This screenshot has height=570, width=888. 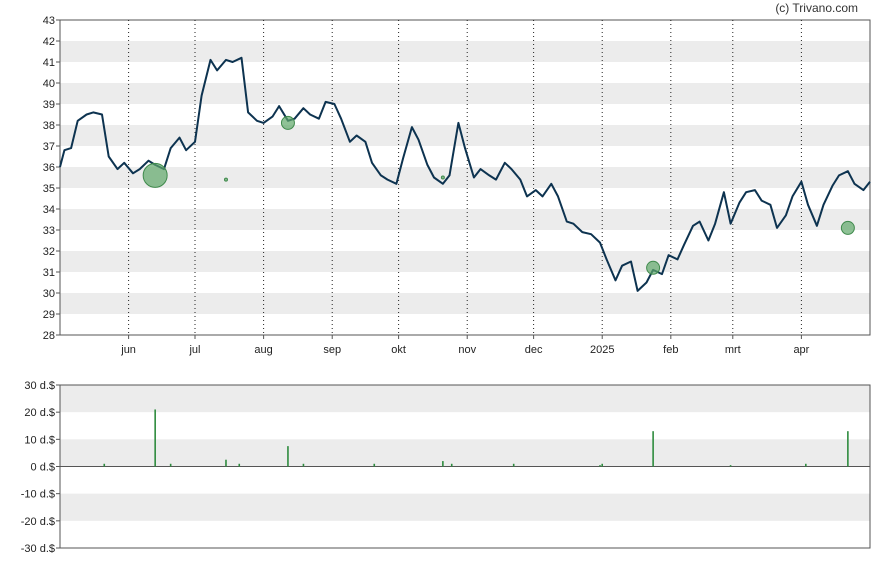 What do you see at coordinates (332, 350) in the screenshot?
I see `month-label: sep` at bounding box center [332, 350].